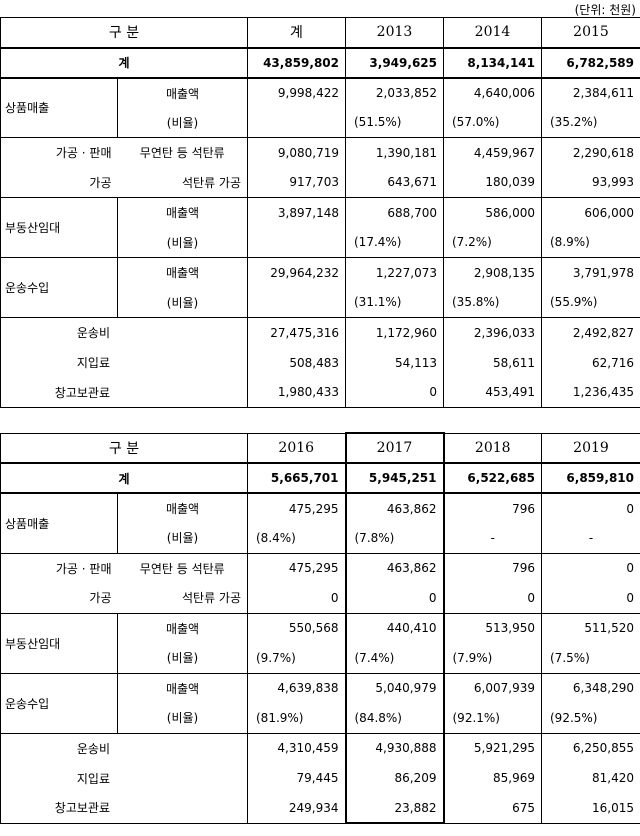 The width and height of the screenshot is (640, 836). What do you see at coordinates (182, 182) in the screenshot?
I see `row-label: 석탄류 가공` at bounding box center [182, 182].